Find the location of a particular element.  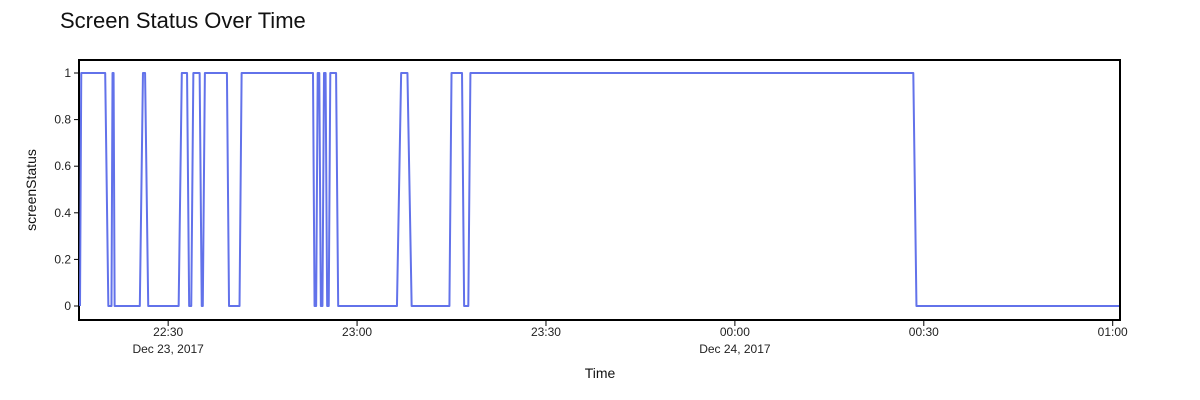

y-tick-label: 0.8 is located at coordinates (62, 120).